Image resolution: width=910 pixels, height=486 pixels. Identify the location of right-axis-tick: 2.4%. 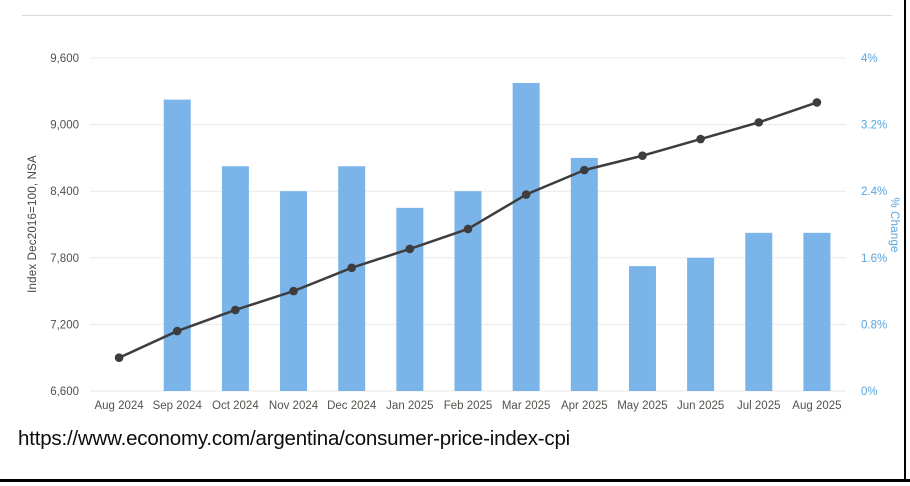
(874, 192).